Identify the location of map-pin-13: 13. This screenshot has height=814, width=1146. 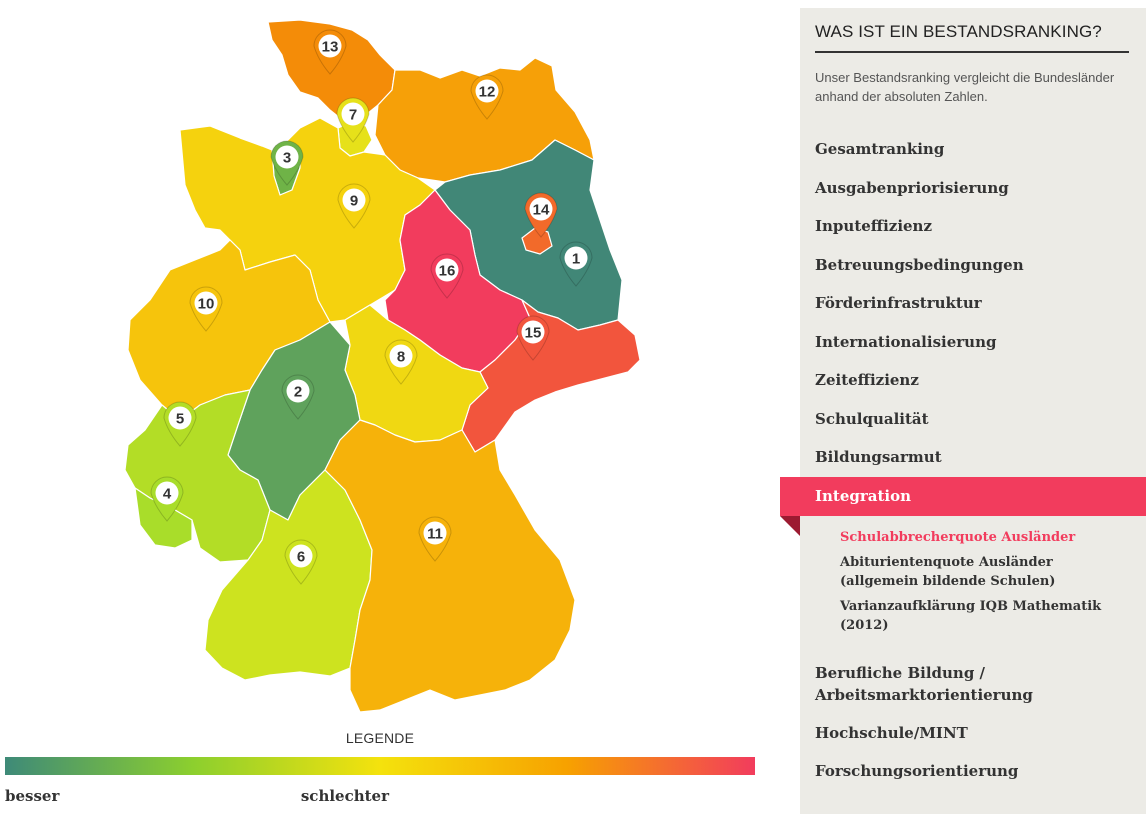
(330, 52).